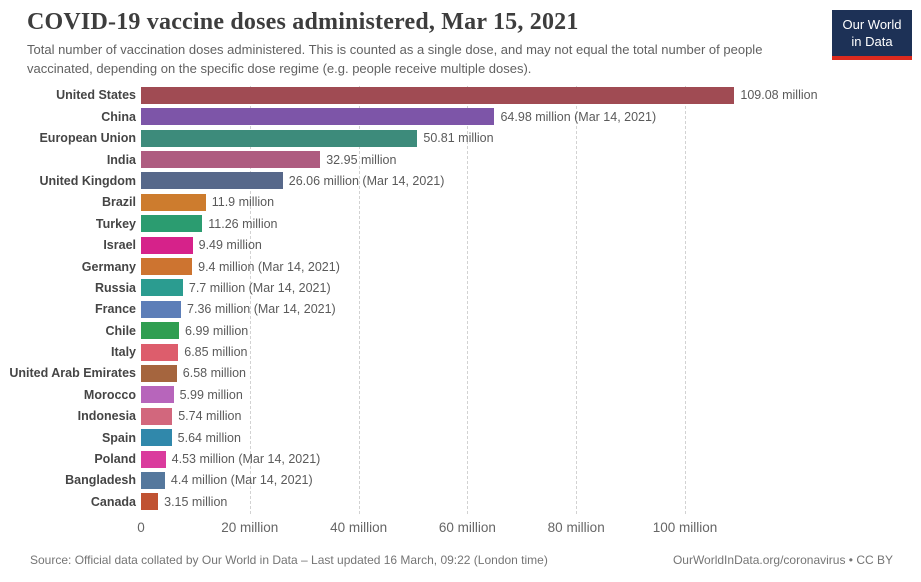  What do you see at coordinates (231, 160) in the screenshot?
I see `bar-india` at bounding box center [231, 160].